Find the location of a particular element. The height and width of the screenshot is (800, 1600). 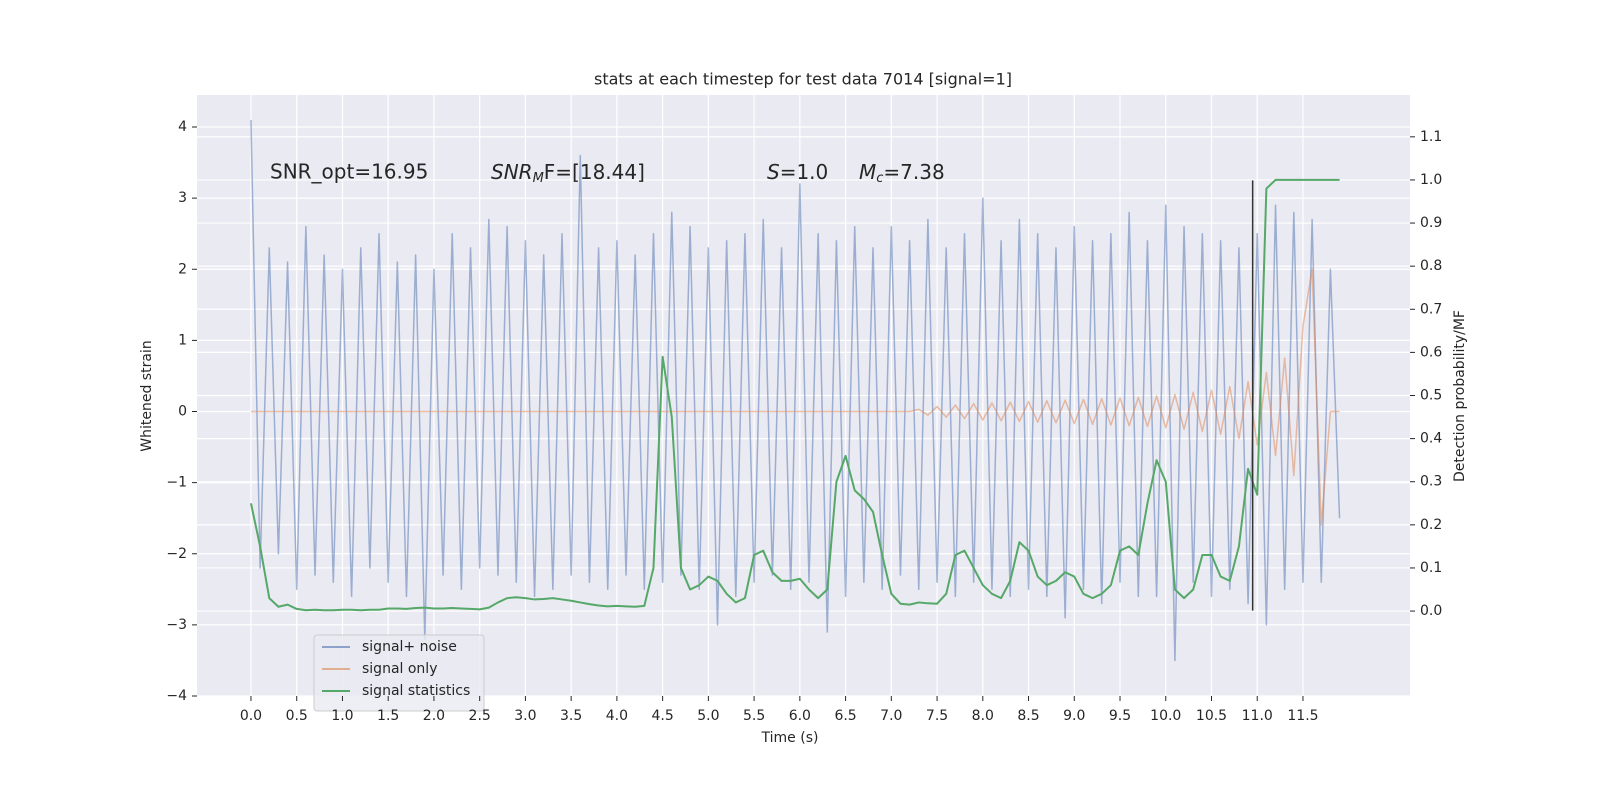

legend-label: signal statistics is located at coordinates (416, 691).